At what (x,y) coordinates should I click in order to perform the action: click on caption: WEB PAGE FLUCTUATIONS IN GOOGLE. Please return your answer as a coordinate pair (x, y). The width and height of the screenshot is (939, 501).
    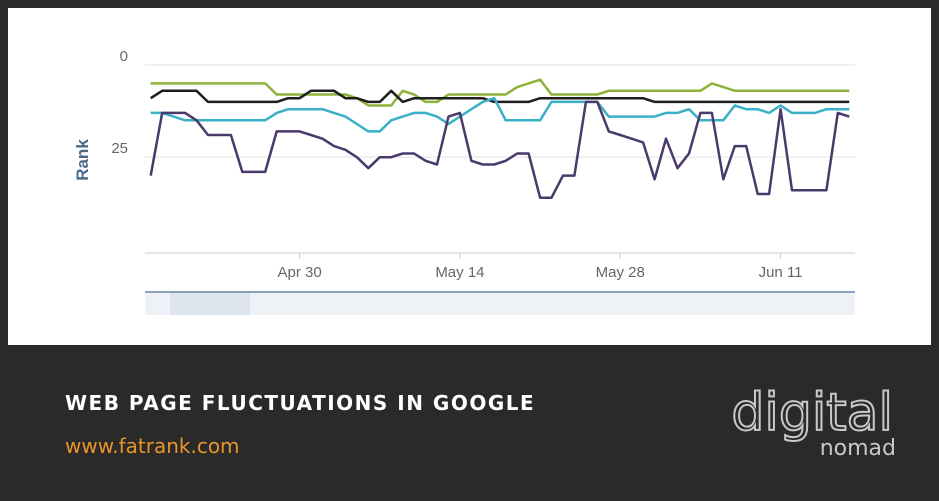
    Looking at the image, I should click on (300, 403).